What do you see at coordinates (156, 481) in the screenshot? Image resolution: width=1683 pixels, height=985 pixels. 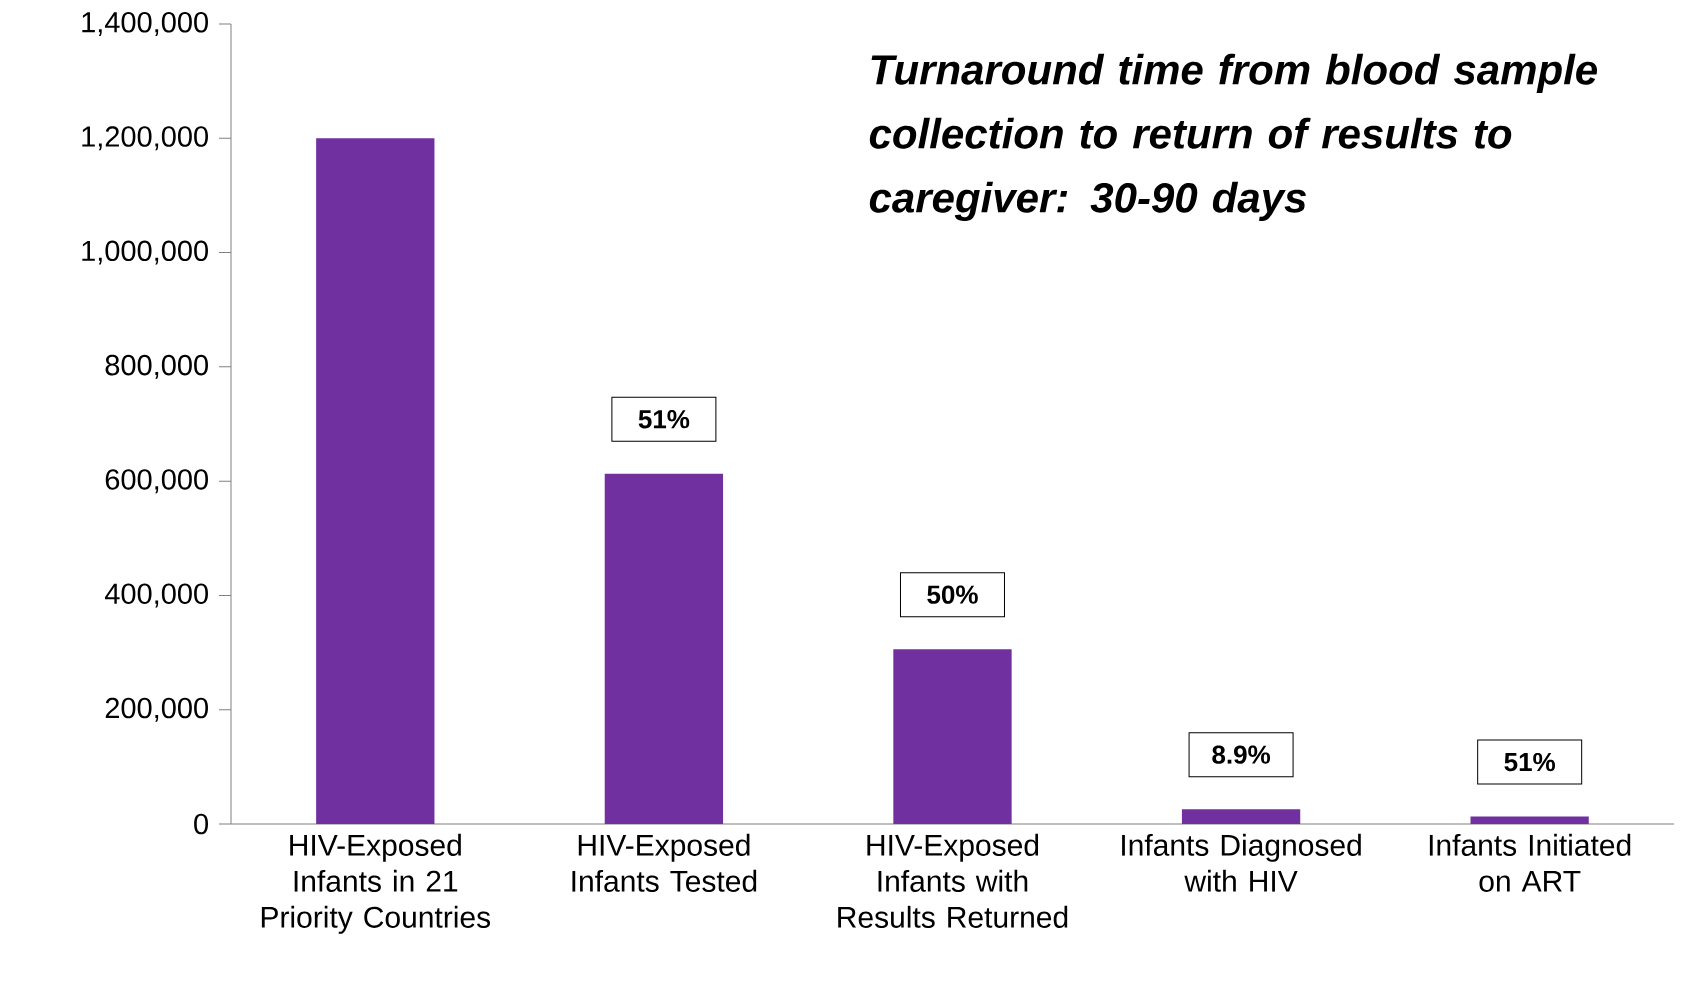 I see `y-tick-label: 600,000` at bounding box center [156, 481].